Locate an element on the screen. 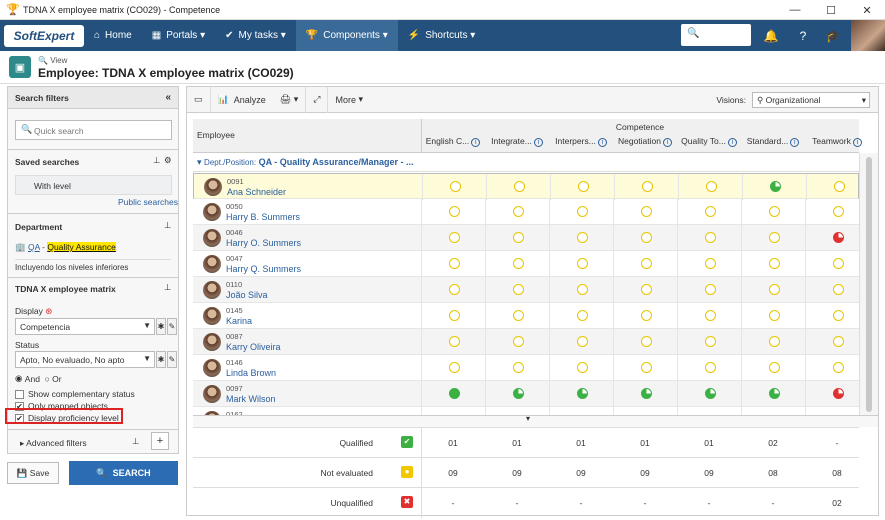 The width and height of the screenshot is (885, 520). search-button: 🔍 SEARCH is located at coordinates (123, 473).